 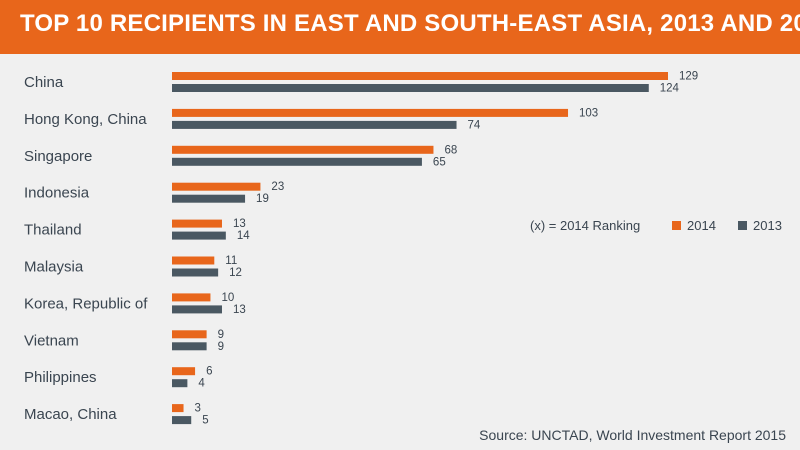 What do you see at coordinates (239, 310) in the screenshot?
I see `data-label-2013: 13` at bounding box center [239, 310].